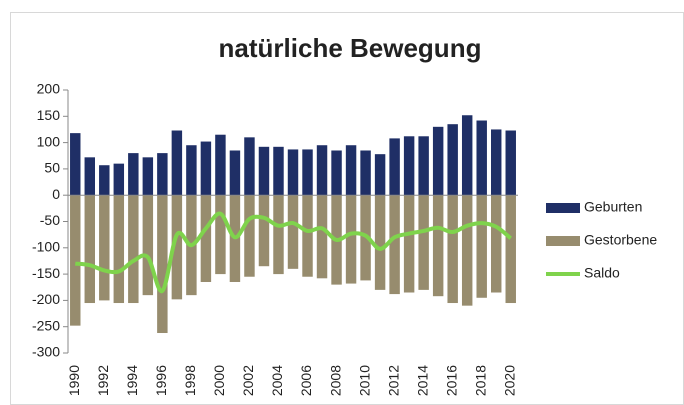 The height and width of the screenshot is (405, 684). What do you see at coordinates (46, 247) in the screenshot?
I see `y-tick-label: -100` at bounding box center [46, 247].